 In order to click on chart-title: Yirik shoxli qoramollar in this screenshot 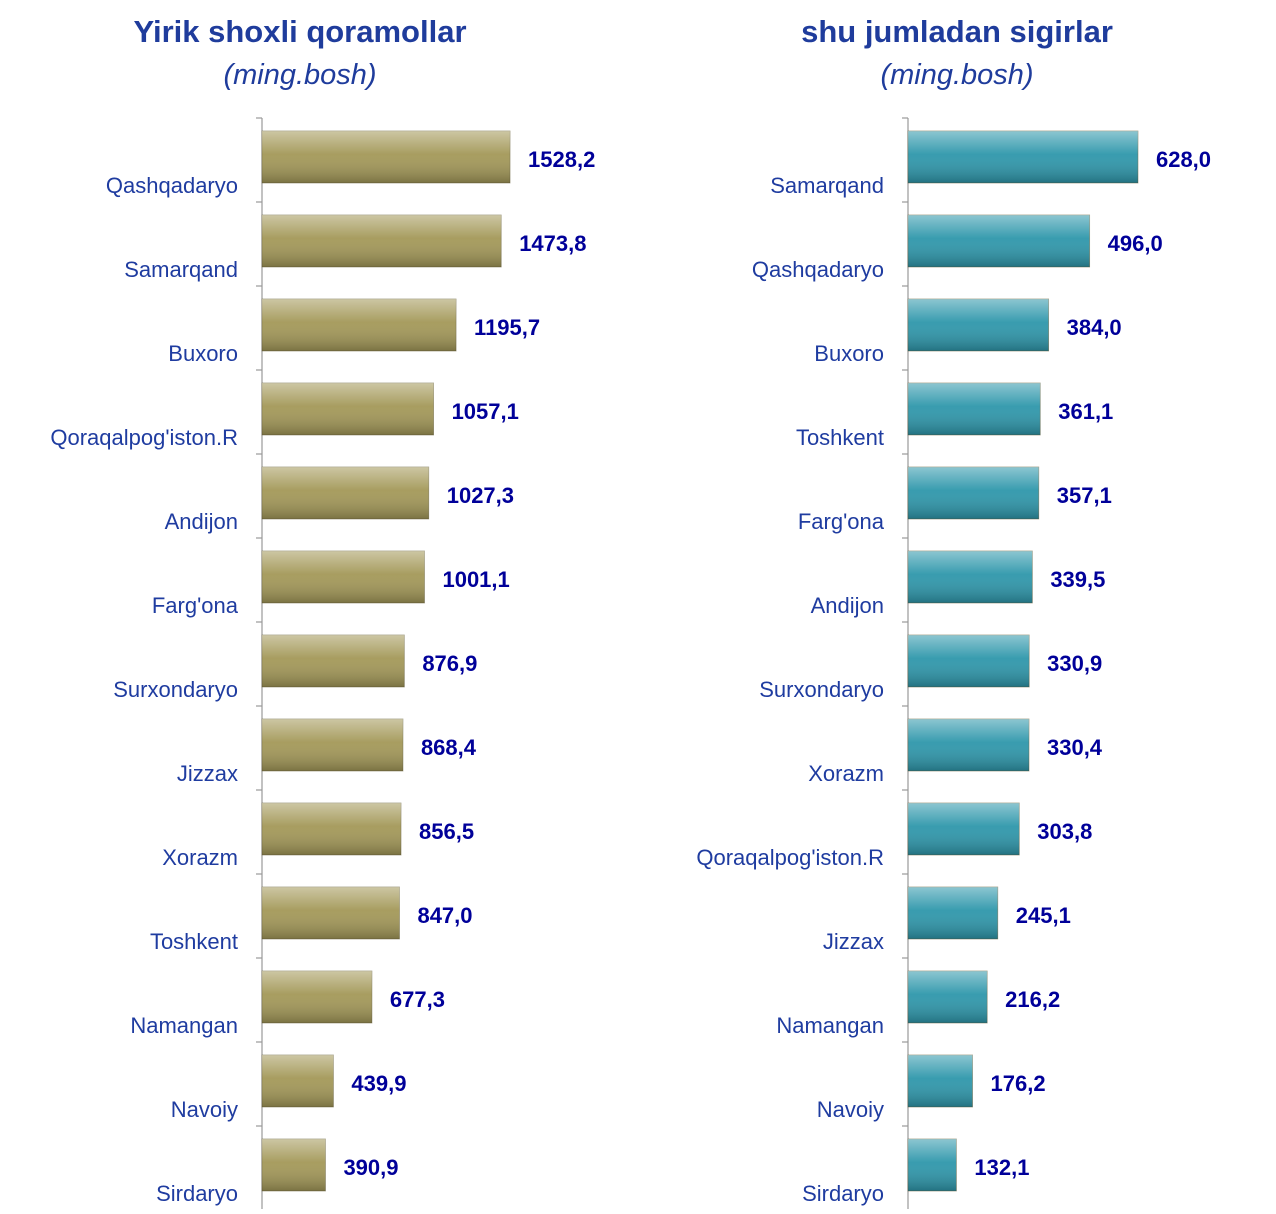, I will do `click(299, 31)`.